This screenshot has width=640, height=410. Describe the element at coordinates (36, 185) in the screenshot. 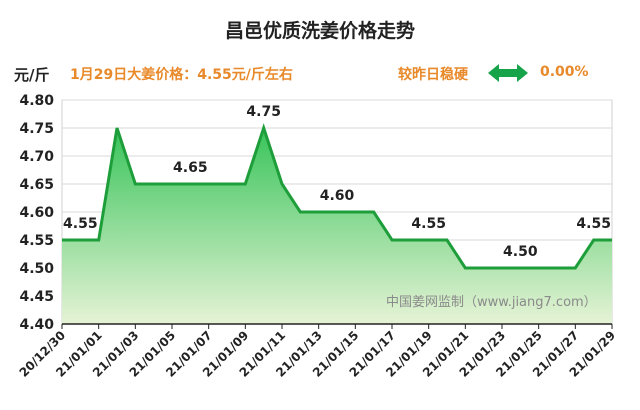

I see `y-tick-label: 4.65` at that location.